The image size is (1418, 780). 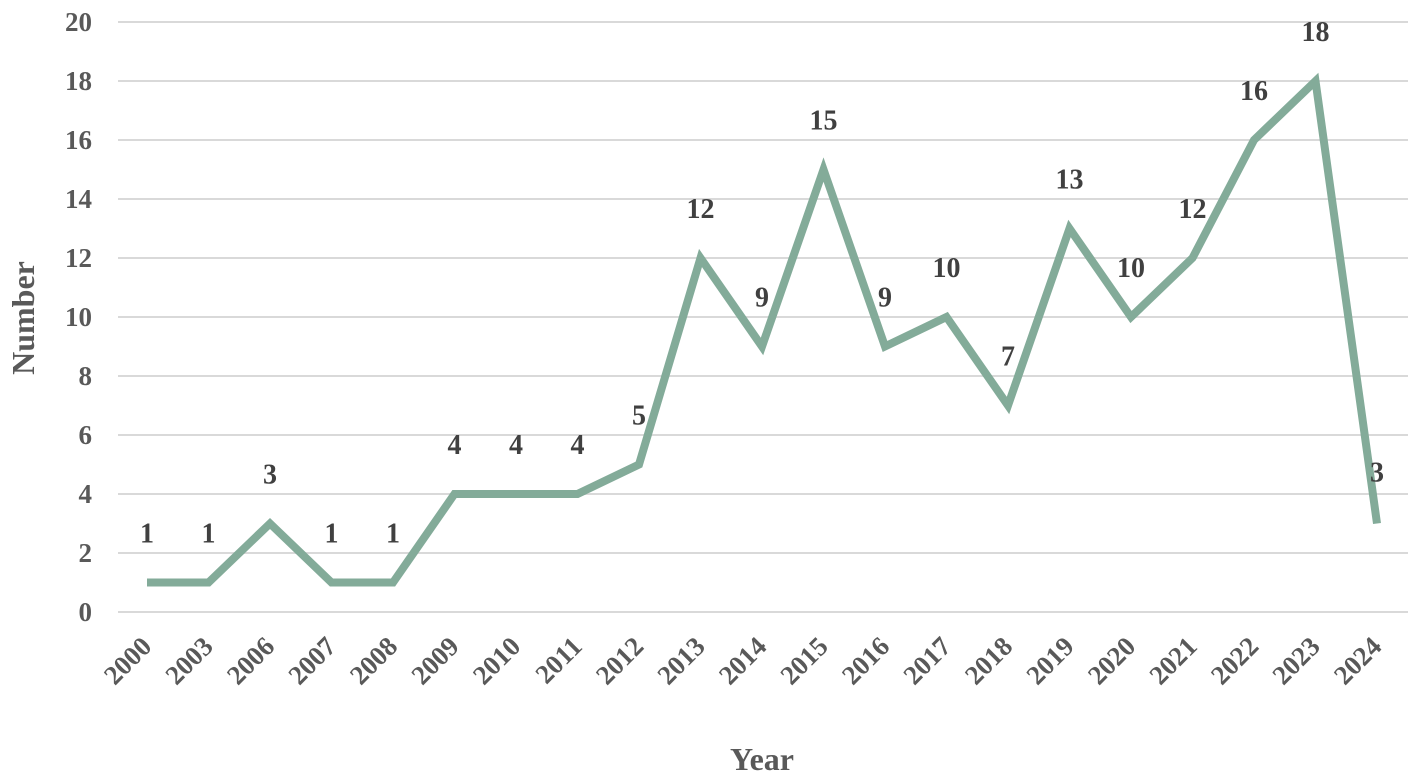 What do you see at coordinates (86, 376) in the screenshot?
I see `y-tick-label: 8` at bounding box center [86, 376].